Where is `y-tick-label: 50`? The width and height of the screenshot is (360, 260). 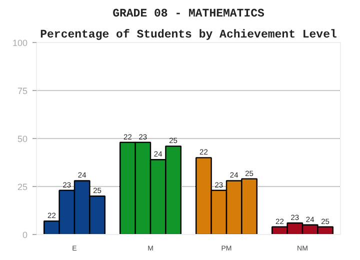 y-tick-label: 50 is located at coordinates (22, 139).